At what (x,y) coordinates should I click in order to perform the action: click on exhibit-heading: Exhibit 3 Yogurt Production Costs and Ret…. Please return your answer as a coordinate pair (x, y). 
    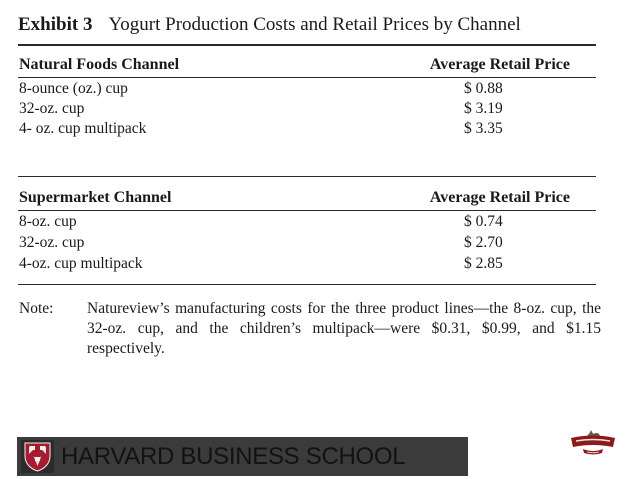
    Looking at the image, I should click on (307, 25).